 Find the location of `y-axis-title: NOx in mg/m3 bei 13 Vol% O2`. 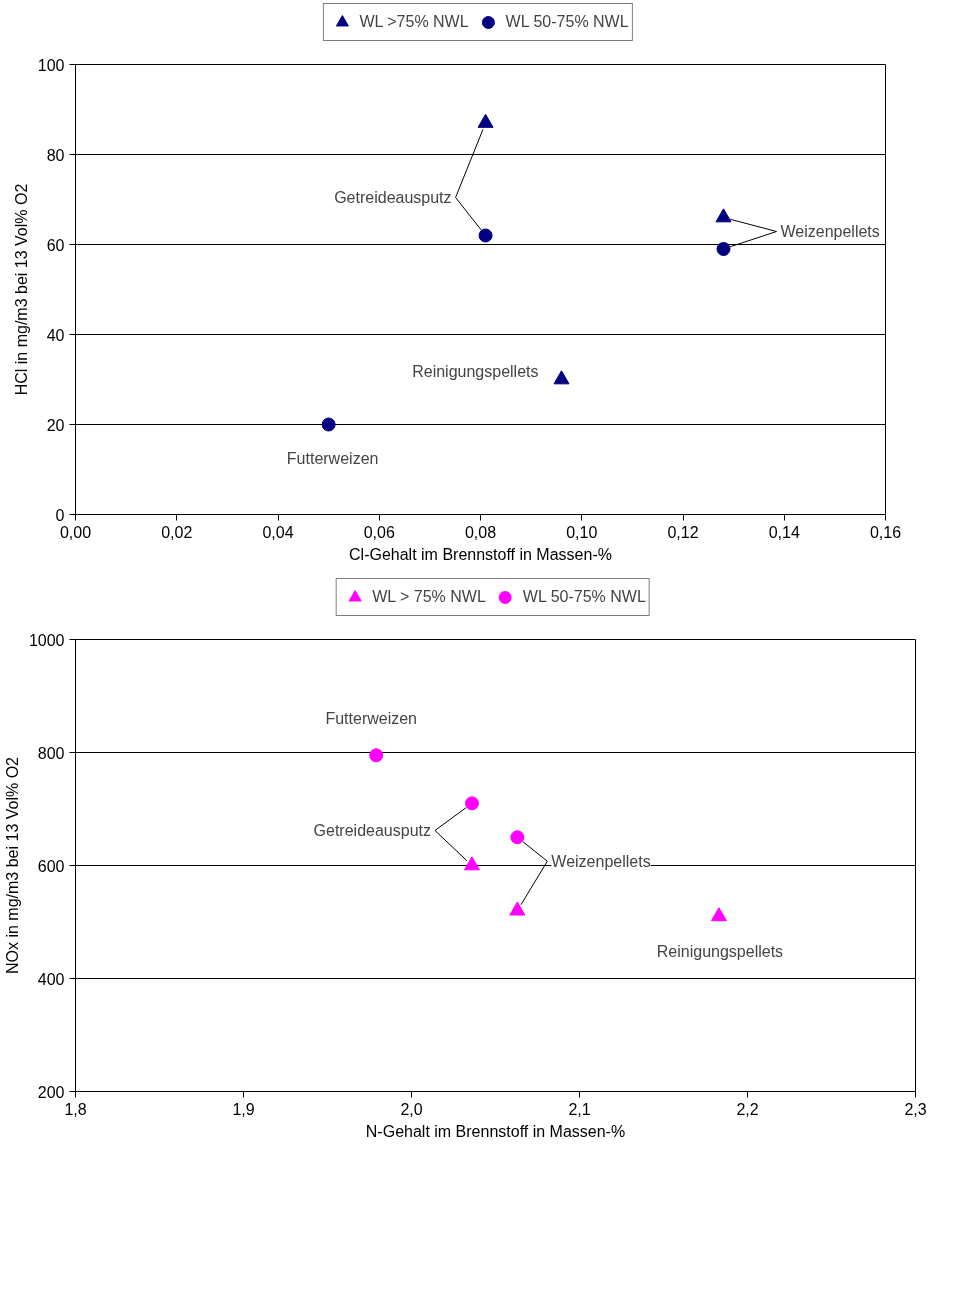

y-axis-title: NOx in mg/m3 bei 13 Vol% O2 is located at coordinates (12, 865).